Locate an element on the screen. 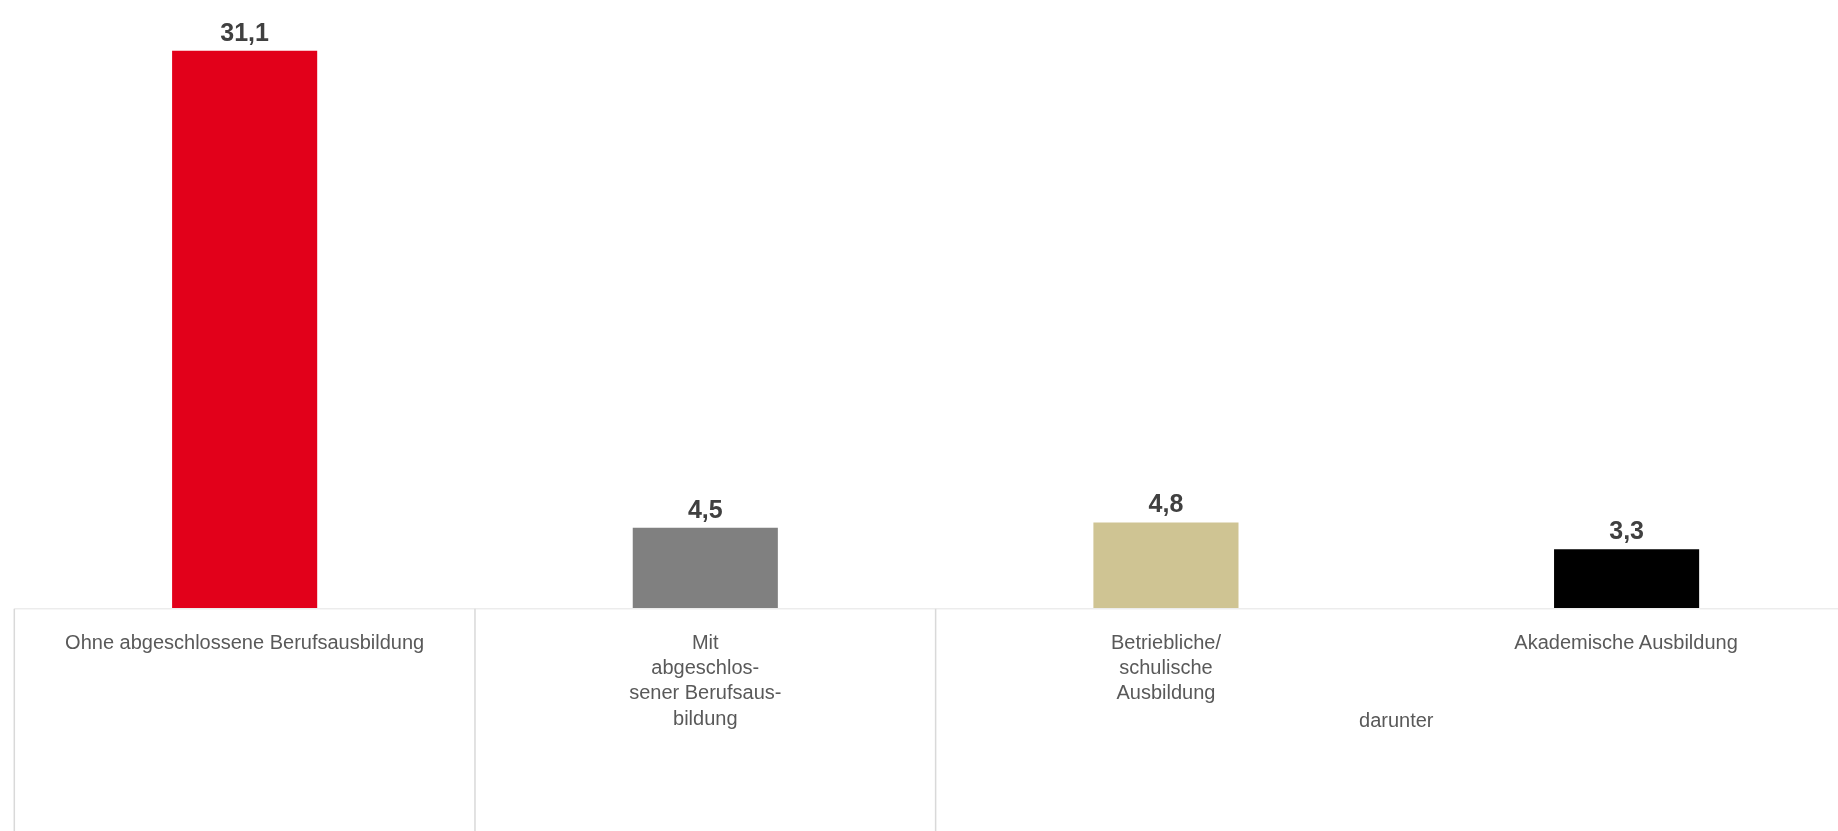 This screenshot has width=1838, height=831. text: darunter is located at coordinates (1396, 720).